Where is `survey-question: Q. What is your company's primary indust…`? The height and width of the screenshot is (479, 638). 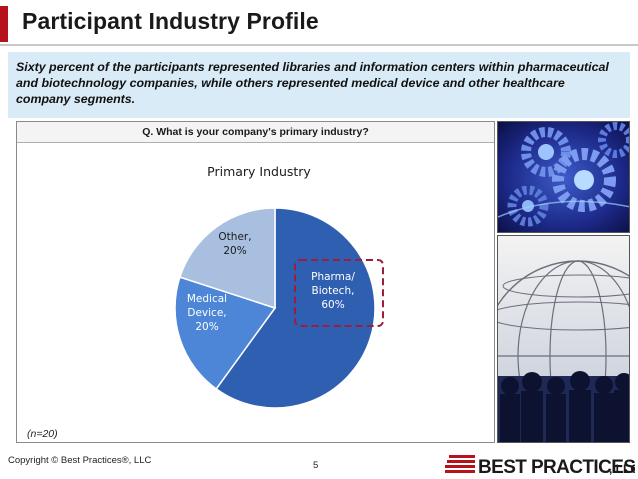 survey-question: Q. What is your company's primary indust… is located at coordinates (255, 132).